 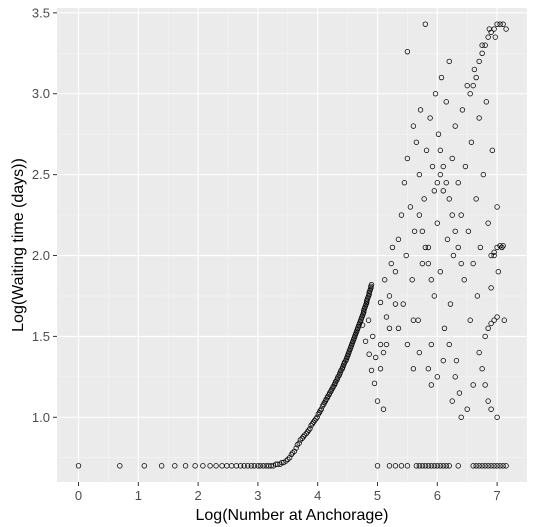 I want to click on y-tick-label: 1.5, so click(x=41, y=336).